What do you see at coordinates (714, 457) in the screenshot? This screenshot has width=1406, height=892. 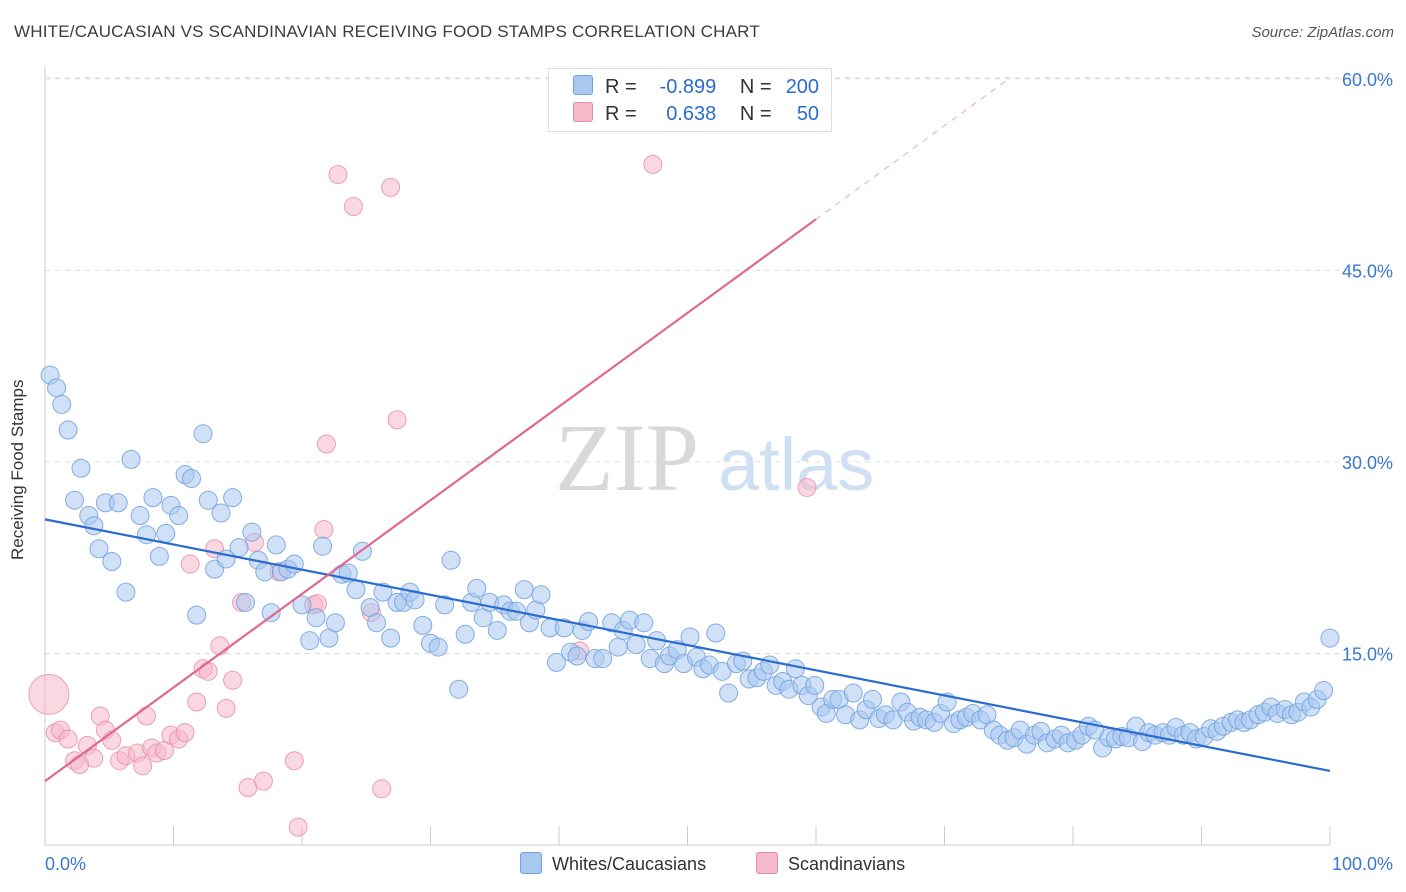 I see `watermark: ZIP atlas` at bounding box center [714, 457].